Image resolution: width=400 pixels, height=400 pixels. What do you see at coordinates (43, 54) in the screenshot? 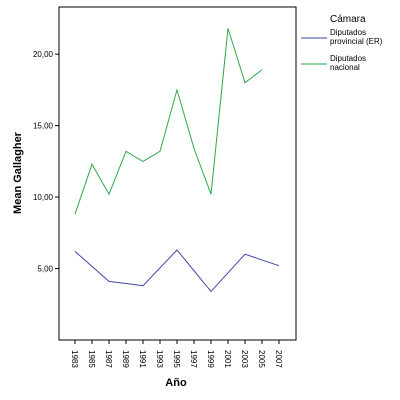
I see `y-tick-label: 20,00` at bounding box center [43, 54].